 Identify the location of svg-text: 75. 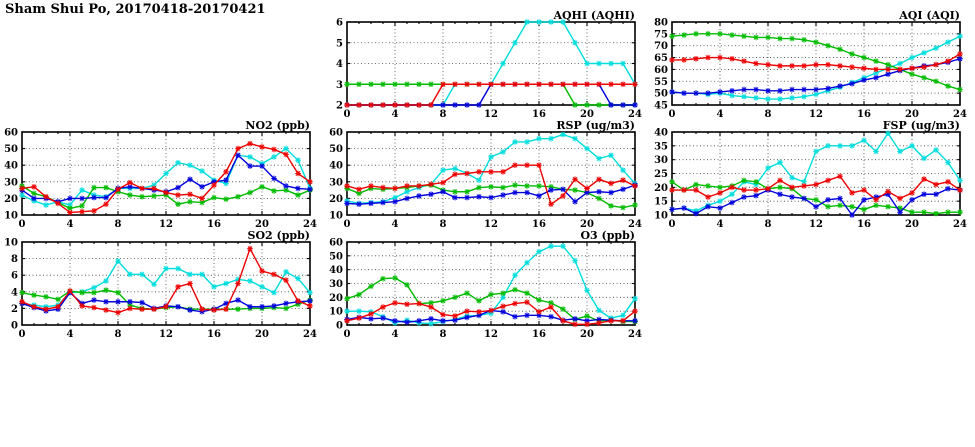
(661, 34).